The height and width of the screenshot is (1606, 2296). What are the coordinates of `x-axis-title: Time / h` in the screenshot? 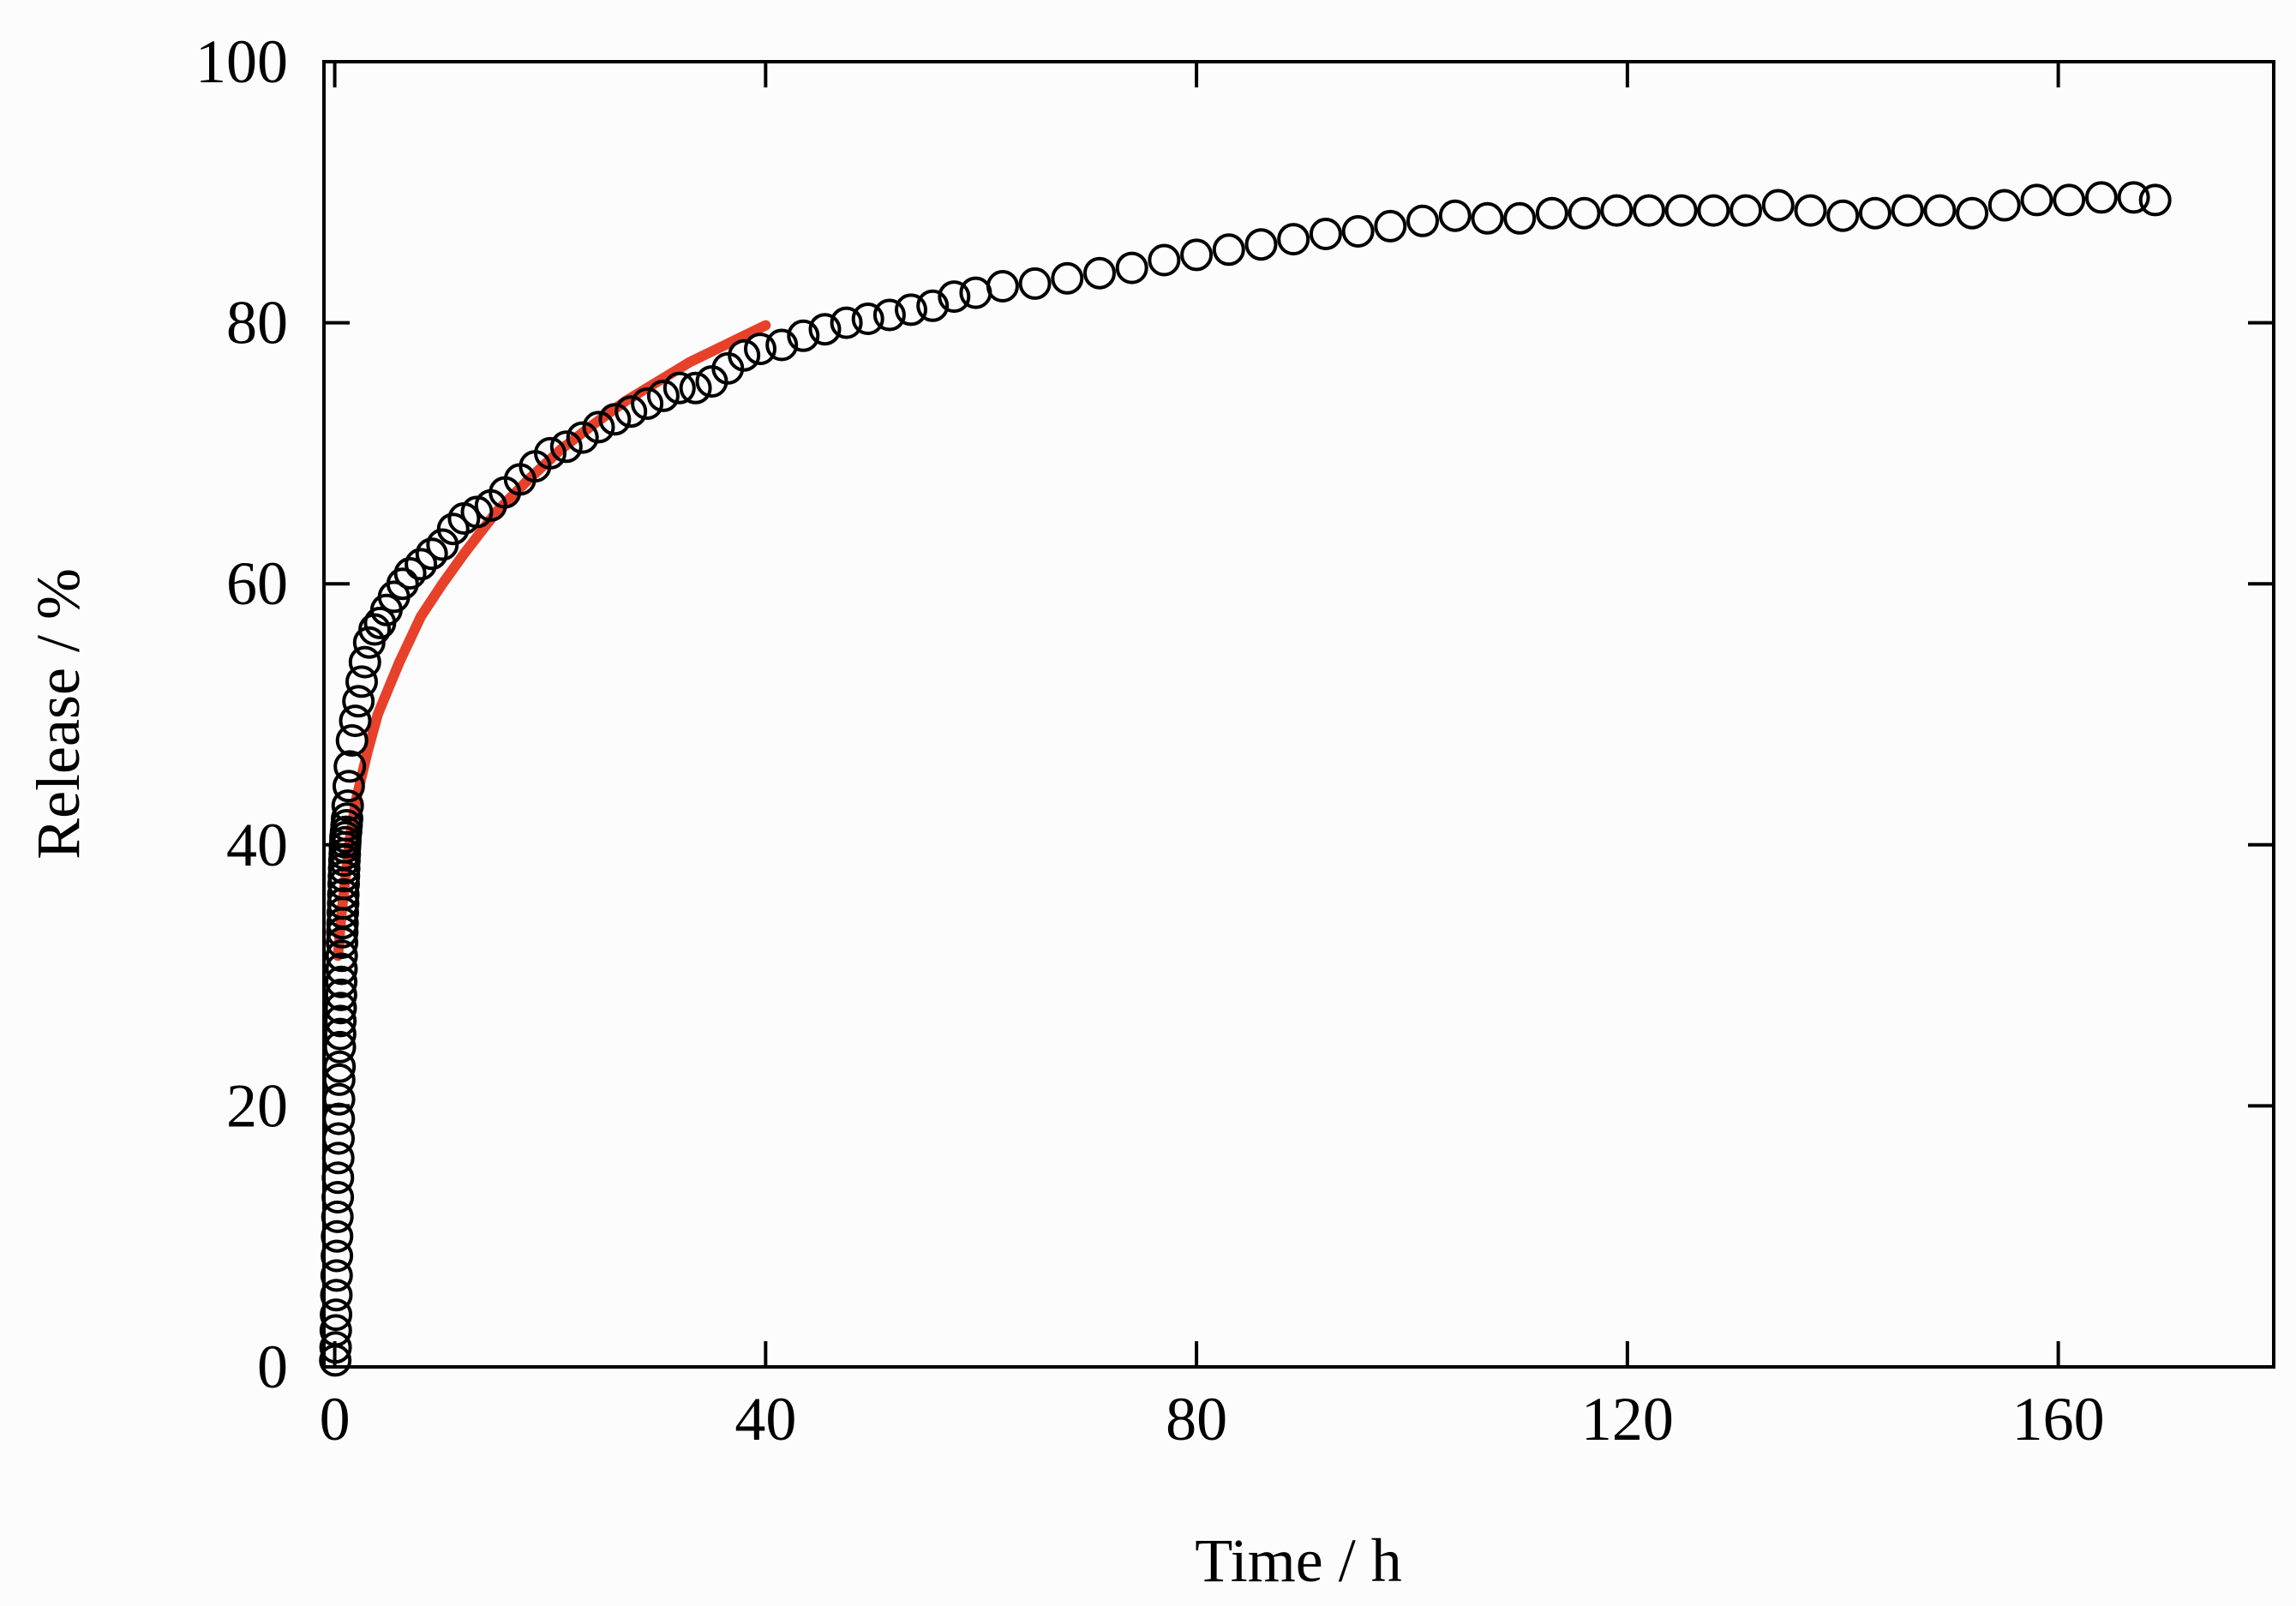 It's located at (1298, 1560).